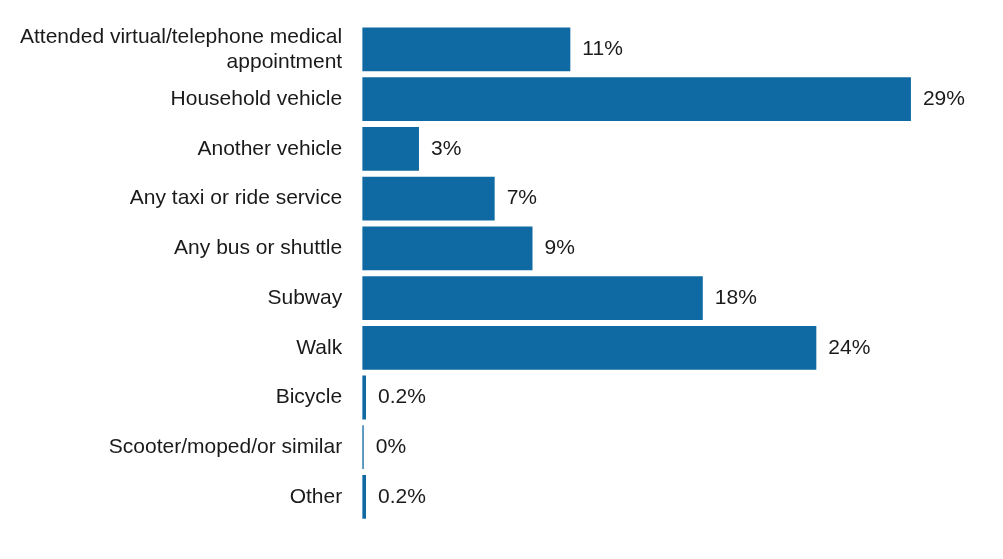 This screenshot has width=1003, height=559. I want to click on y-tick-label: Bicycle, so click(309, 396).